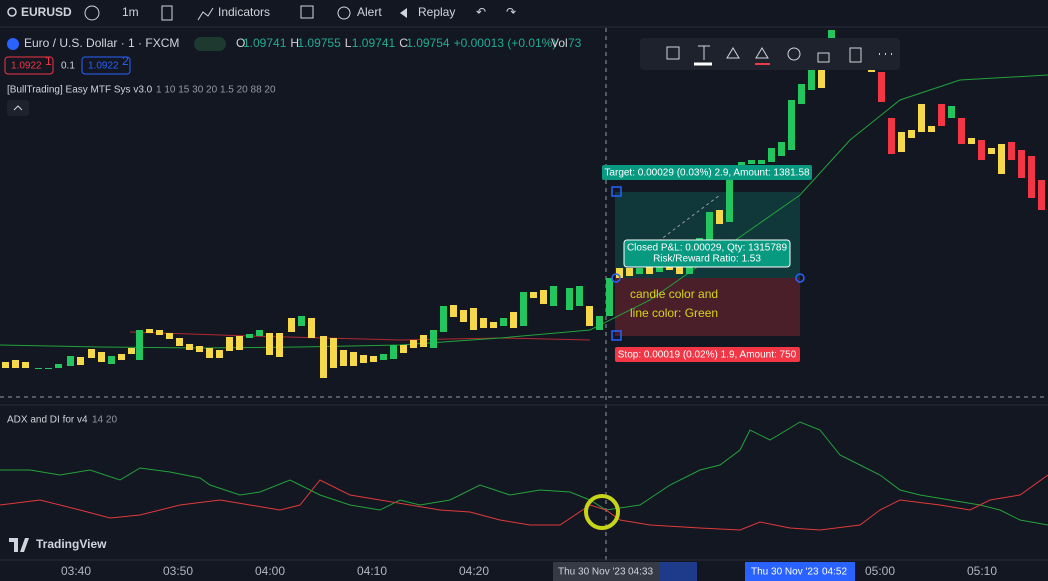 This screenshot has height=581, width=1048. I want to click on toolbar-bg, so click(524, 13).